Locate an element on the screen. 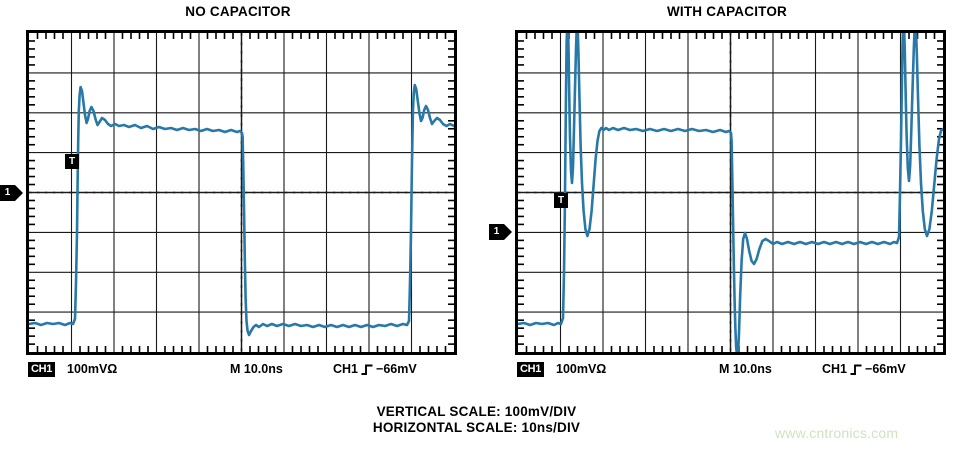 This screenshot has height=450, width=953. trigger-level-label-left: −66mV is located at coordinates (396, 369).